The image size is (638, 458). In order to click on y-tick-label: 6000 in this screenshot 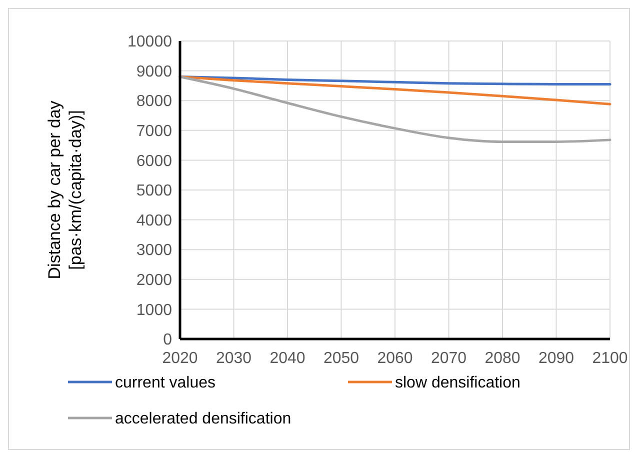, I will do `click(154, 161)`.